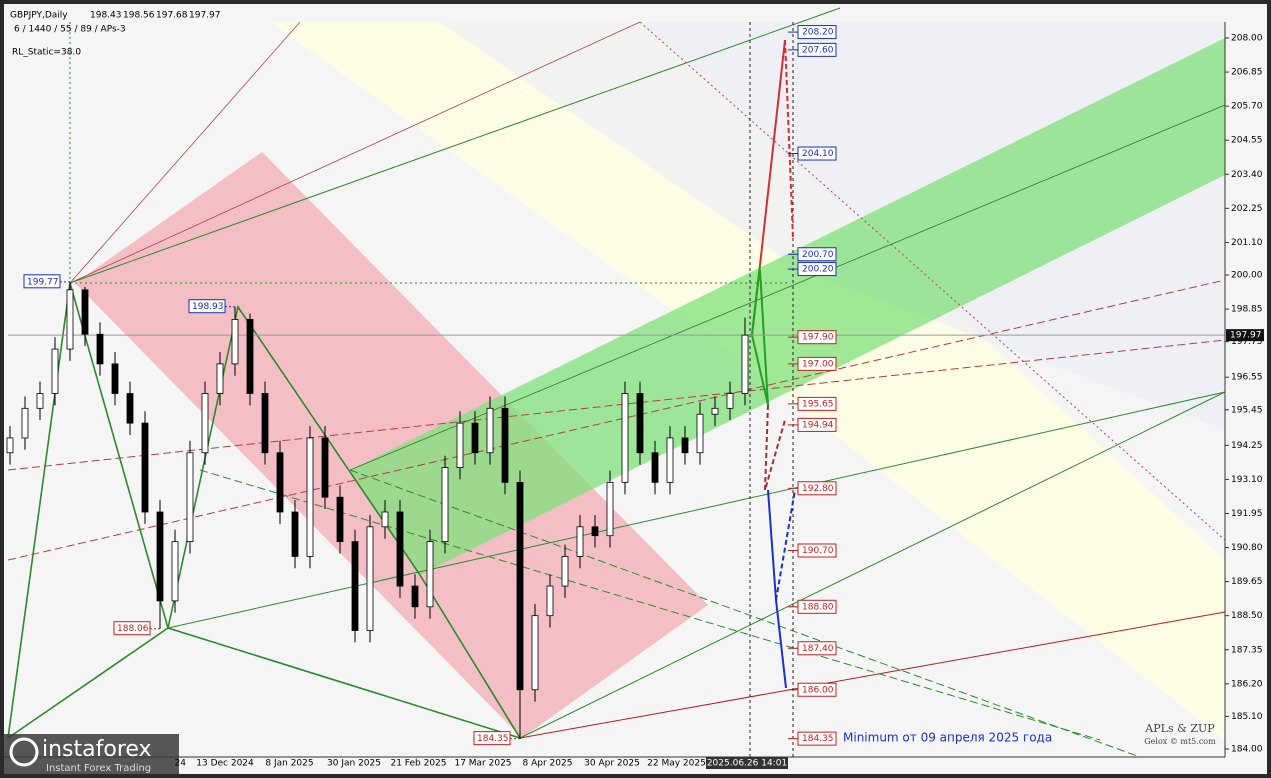  I want to click on y-tick-label: 190.80, so click(1247, 548).